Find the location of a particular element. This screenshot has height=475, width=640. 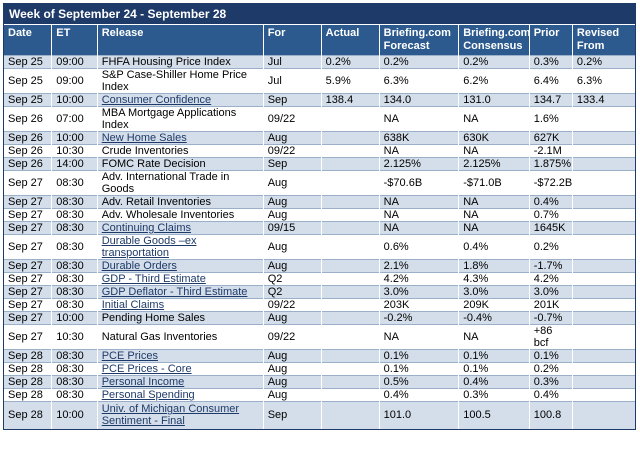

actual-cell: 138.4 is located at coordinates (350, 100).